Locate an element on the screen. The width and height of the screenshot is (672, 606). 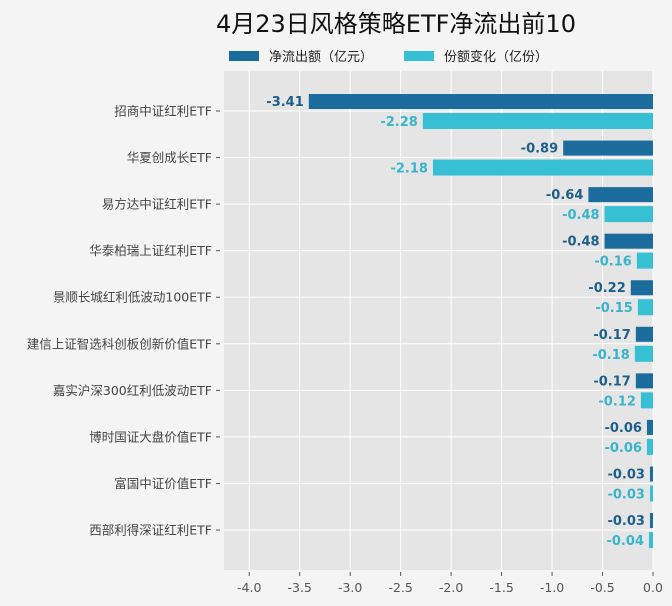
data-label: -0.89 is located at coordinates (539, 149).